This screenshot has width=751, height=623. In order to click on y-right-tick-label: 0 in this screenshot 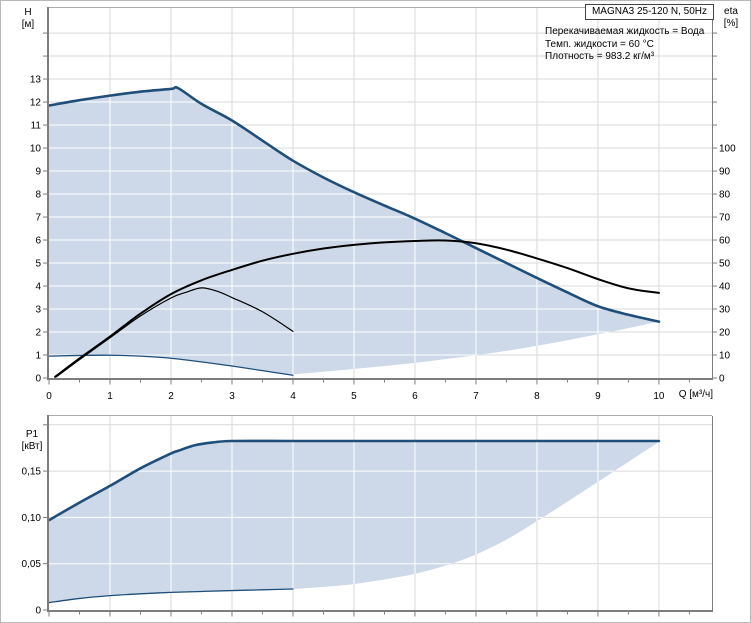, I will do `click(722, 379)`.